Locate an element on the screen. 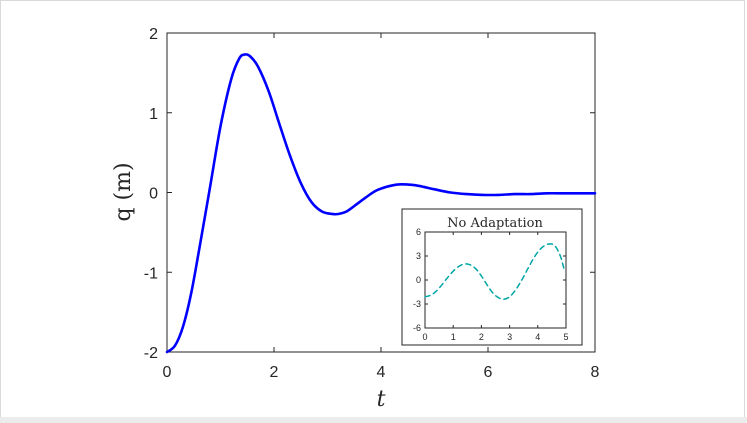 Image resolution: width=747 pixels, height=423 pixels. main-x-tick-label: 6 is located at coordinates (488, 372).